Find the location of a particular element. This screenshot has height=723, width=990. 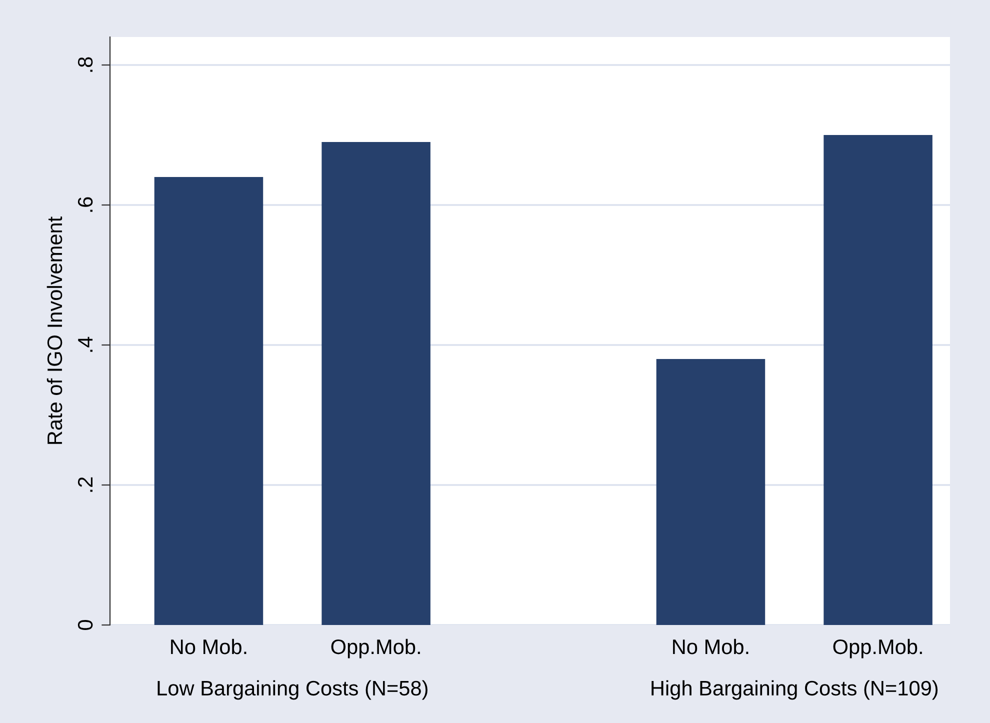

text: Low Bargaining Costs (N=58) is located at coordinates (293, 690).